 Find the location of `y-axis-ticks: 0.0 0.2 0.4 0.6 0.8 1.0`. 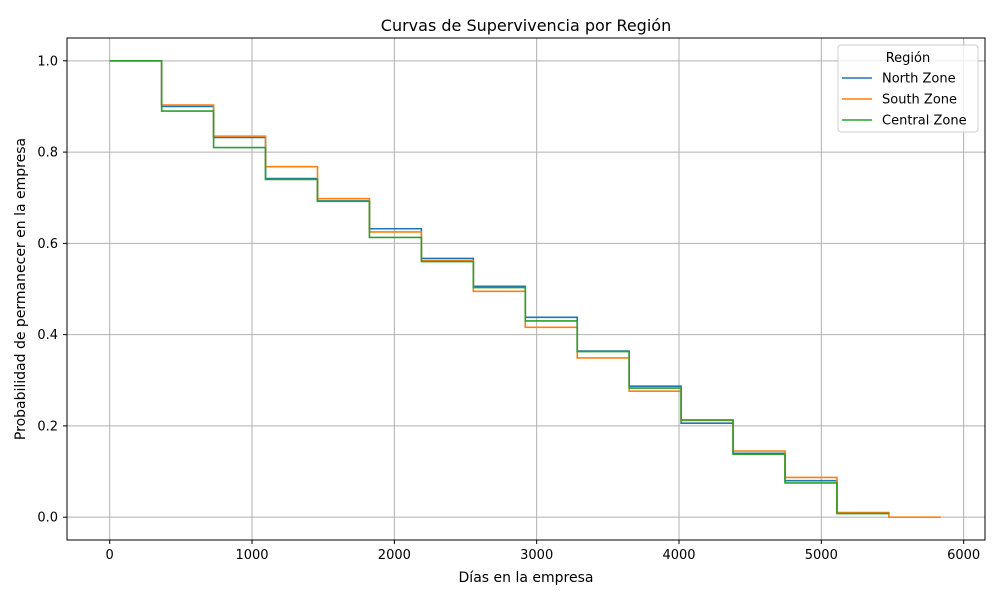

y-axis-ticks: 0.0 0.2 0.4 0.6 0.8 1.0 is located at coordinates (52, 290).